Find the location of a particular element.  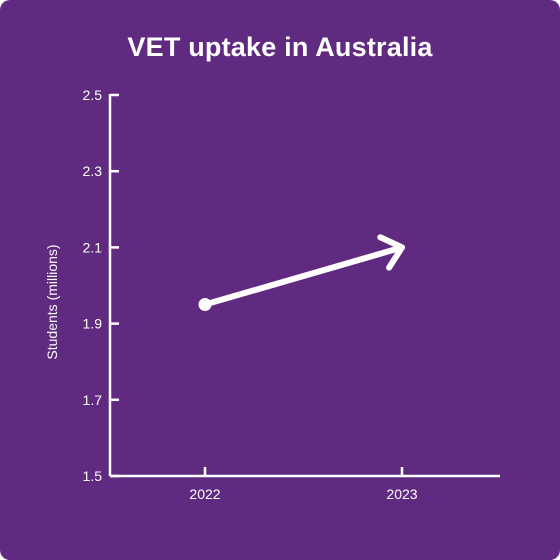

x-tick-label: 2022 is located at coordinates (204, 494).